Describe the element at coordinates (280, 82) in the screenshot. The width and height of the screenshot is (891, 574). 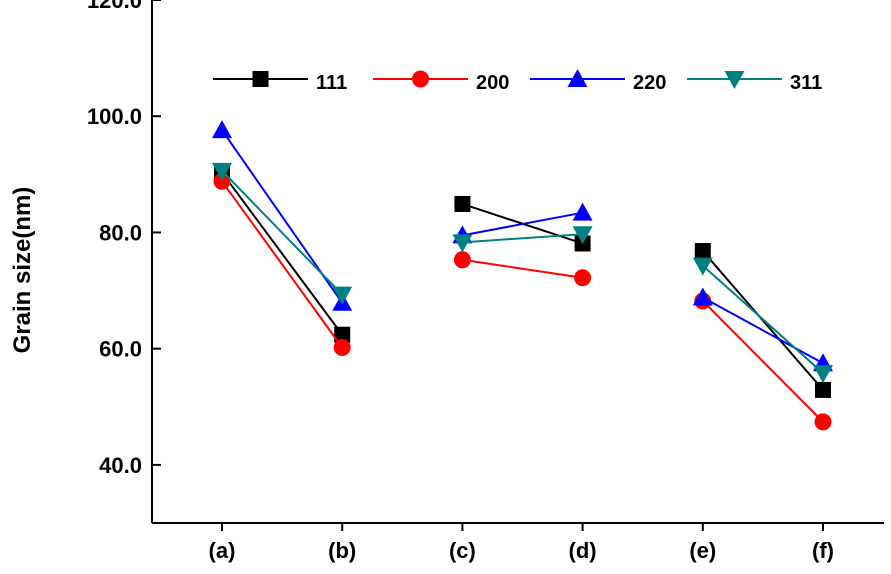
I see `legend-item-111: 111` at that location.